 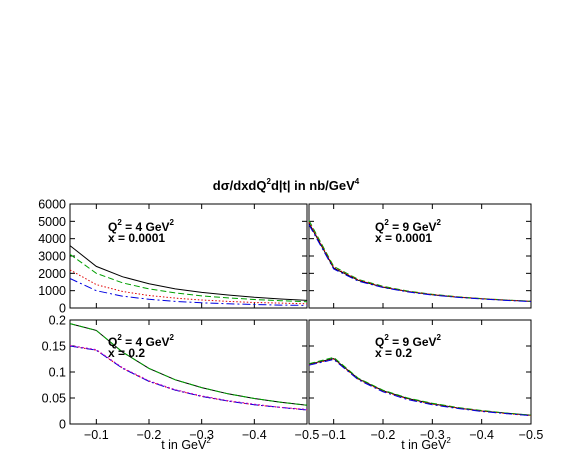 I want to click on y-tick-label: 4000, so click(x=52, y=239).